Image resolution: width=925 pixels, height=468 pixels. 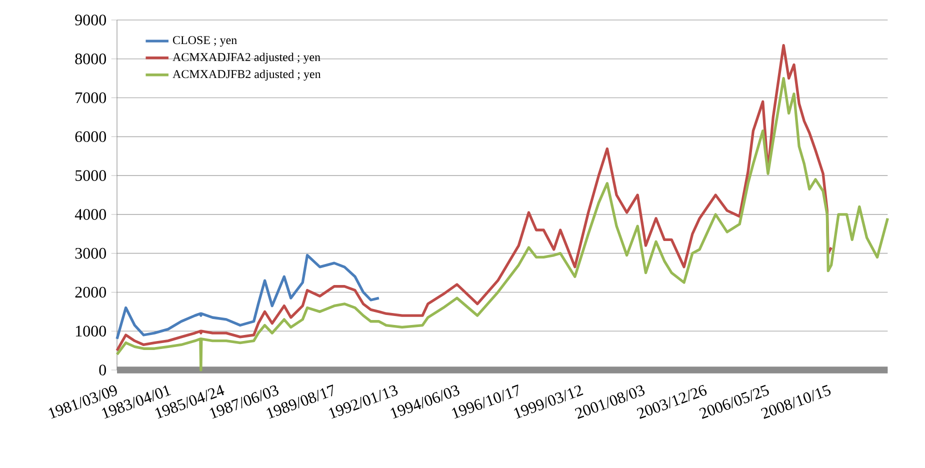 I want to click on y-tick-label: 7000, so click(x=91, y=98).